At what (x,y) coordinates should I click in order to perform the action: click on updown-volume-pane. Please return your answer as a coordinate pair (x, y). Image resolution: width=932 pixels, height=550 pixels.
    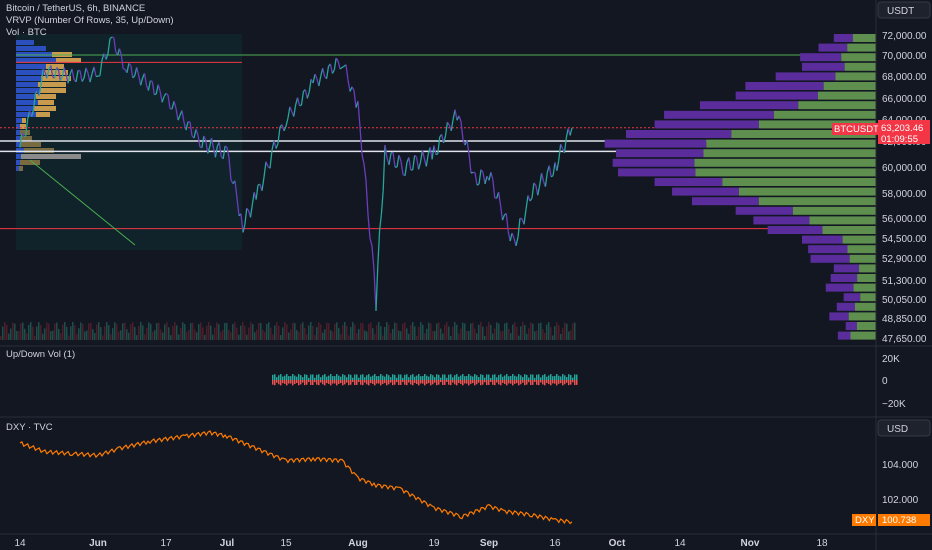
    Looking at the image, I should click on (425, 380).